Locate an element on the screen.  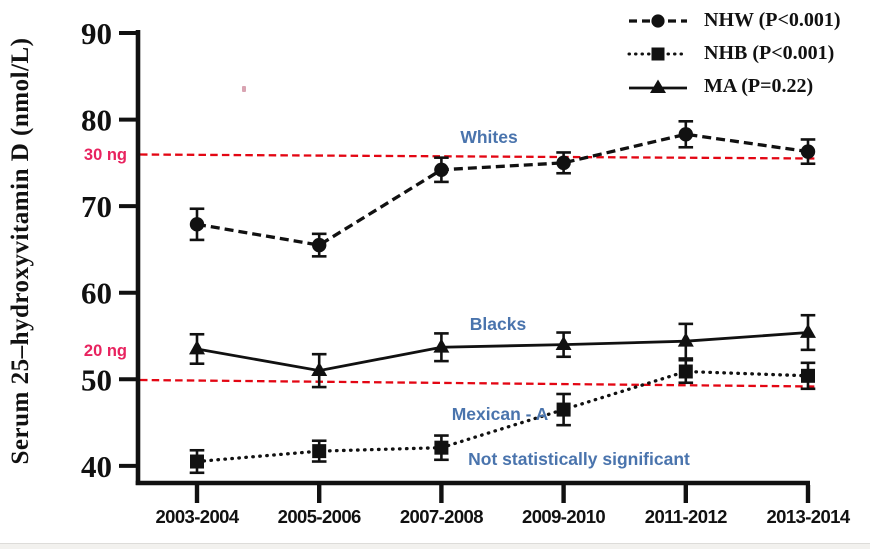
marker-nhw-2009-2010 is located at coordinates (563, 163).